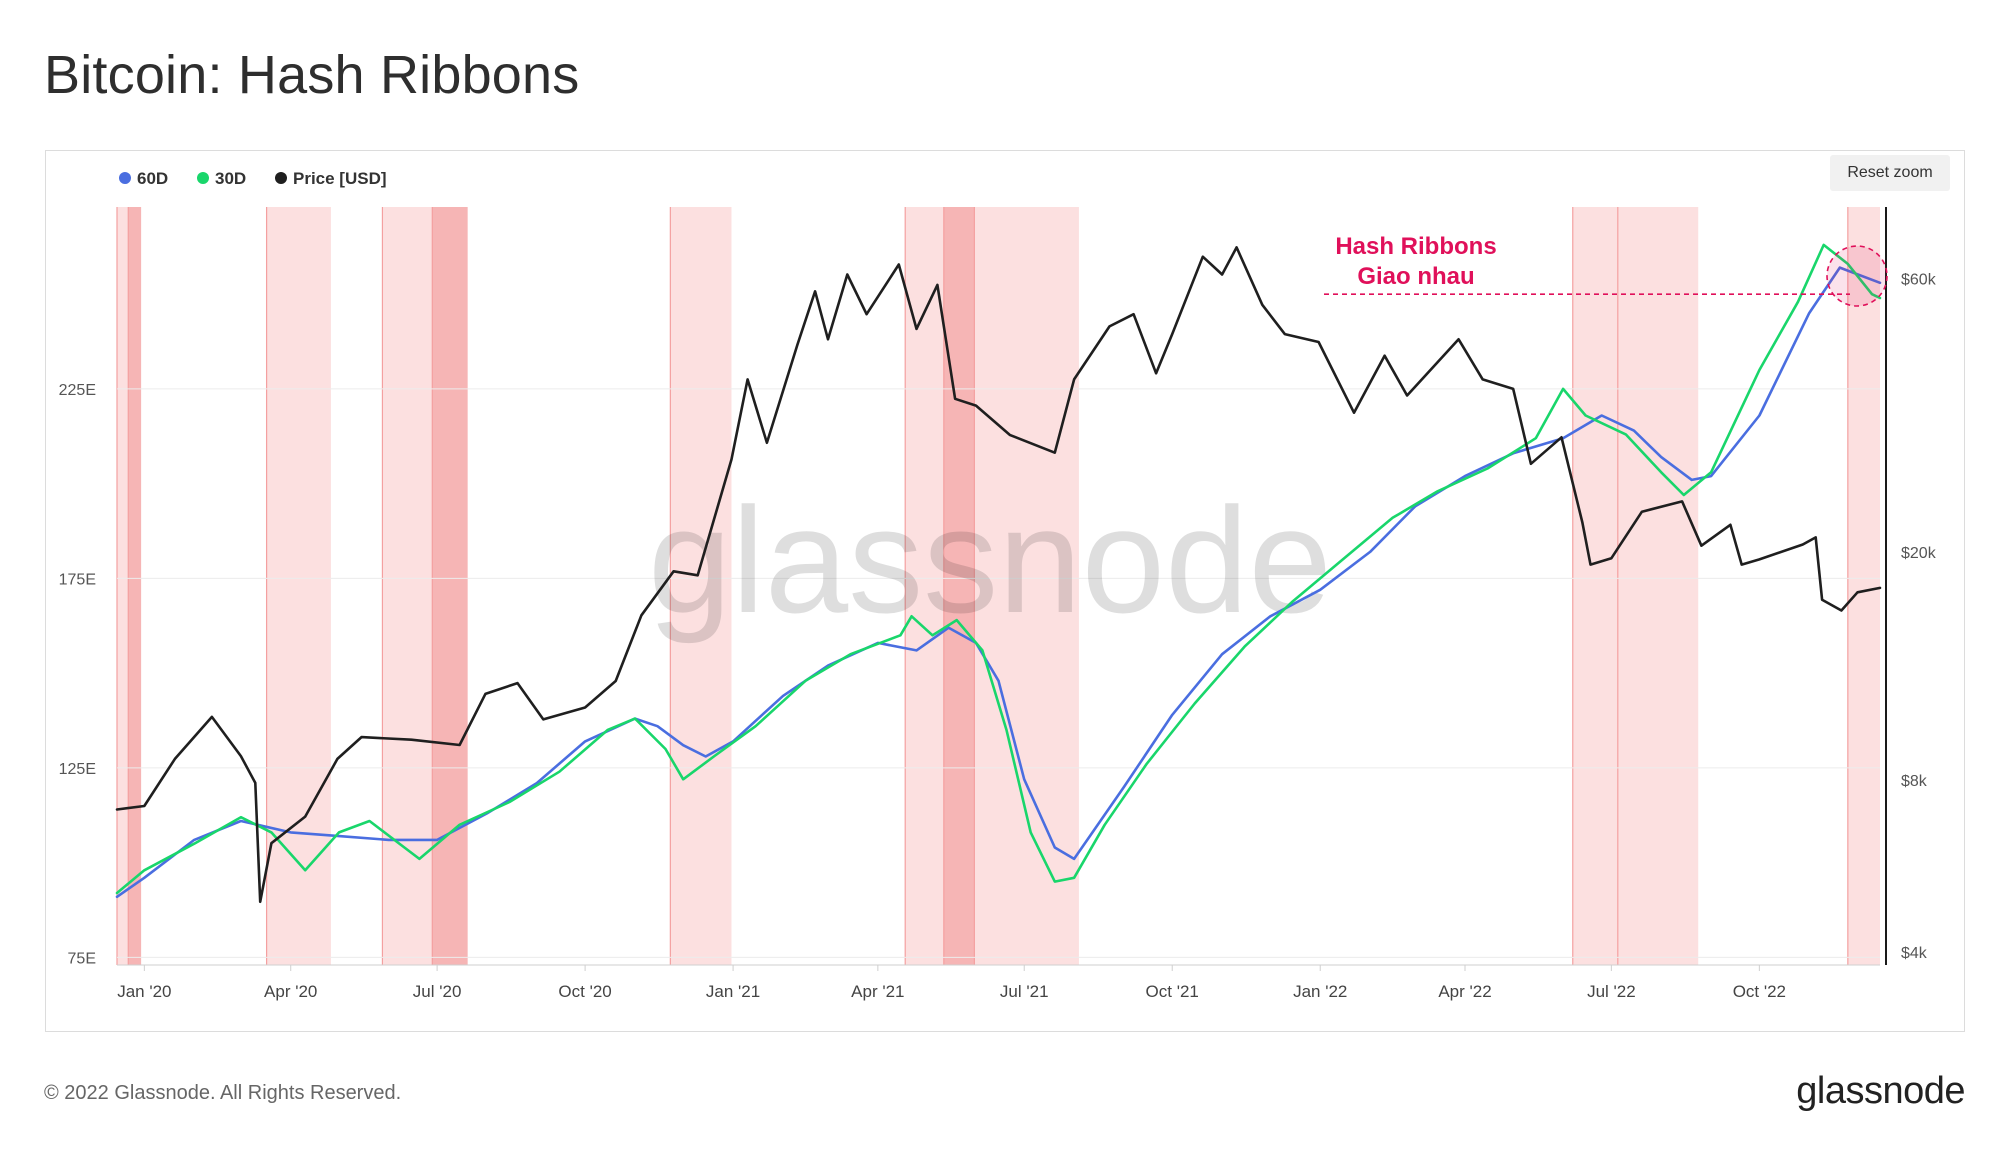 The height and width of the screenshot is (1152, 2000). Describe the element at coordinates (1880, 1091) in the screenshot. I see `footer-logo: glassnode` at that location.